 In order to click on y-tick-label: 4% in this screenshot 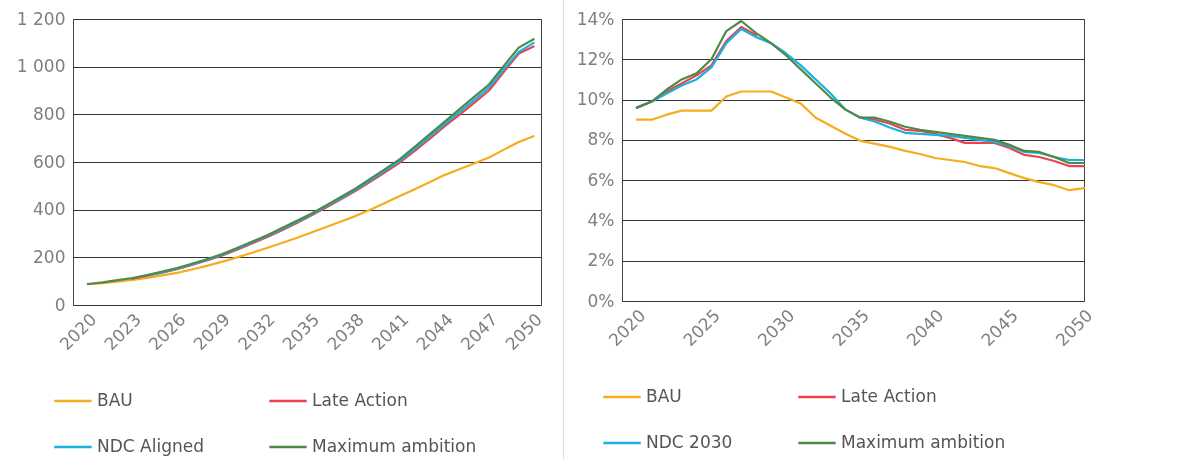, I will do `click(601, 219)`.